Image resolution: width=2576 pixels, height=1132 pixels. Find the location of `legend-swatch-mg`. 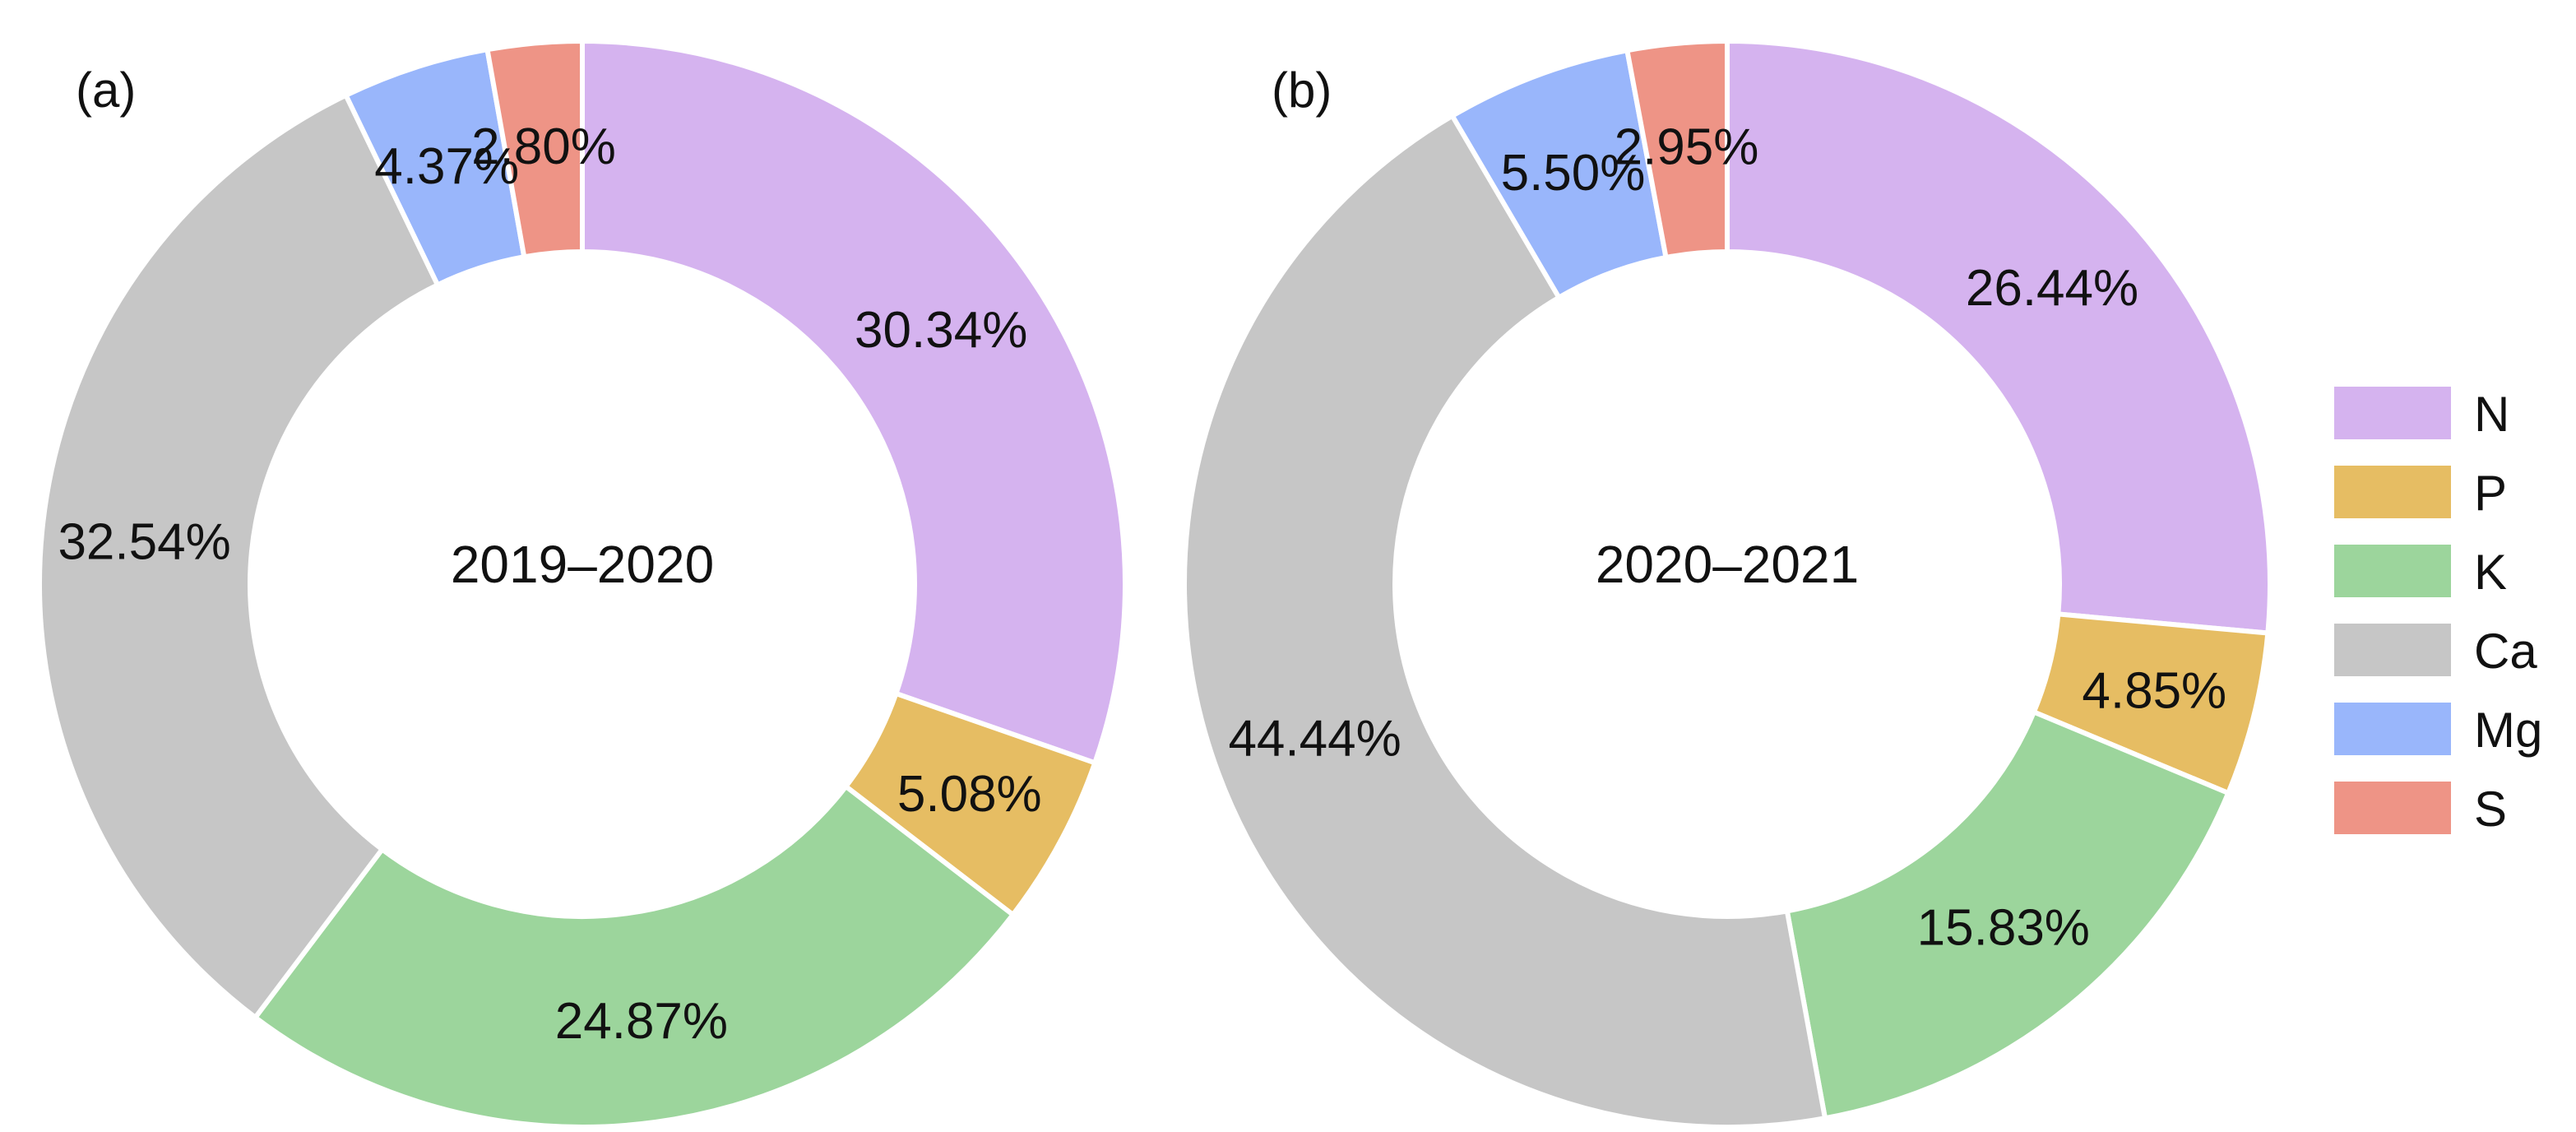

legend-swatch-mg is located at coordinates (2392, 729).